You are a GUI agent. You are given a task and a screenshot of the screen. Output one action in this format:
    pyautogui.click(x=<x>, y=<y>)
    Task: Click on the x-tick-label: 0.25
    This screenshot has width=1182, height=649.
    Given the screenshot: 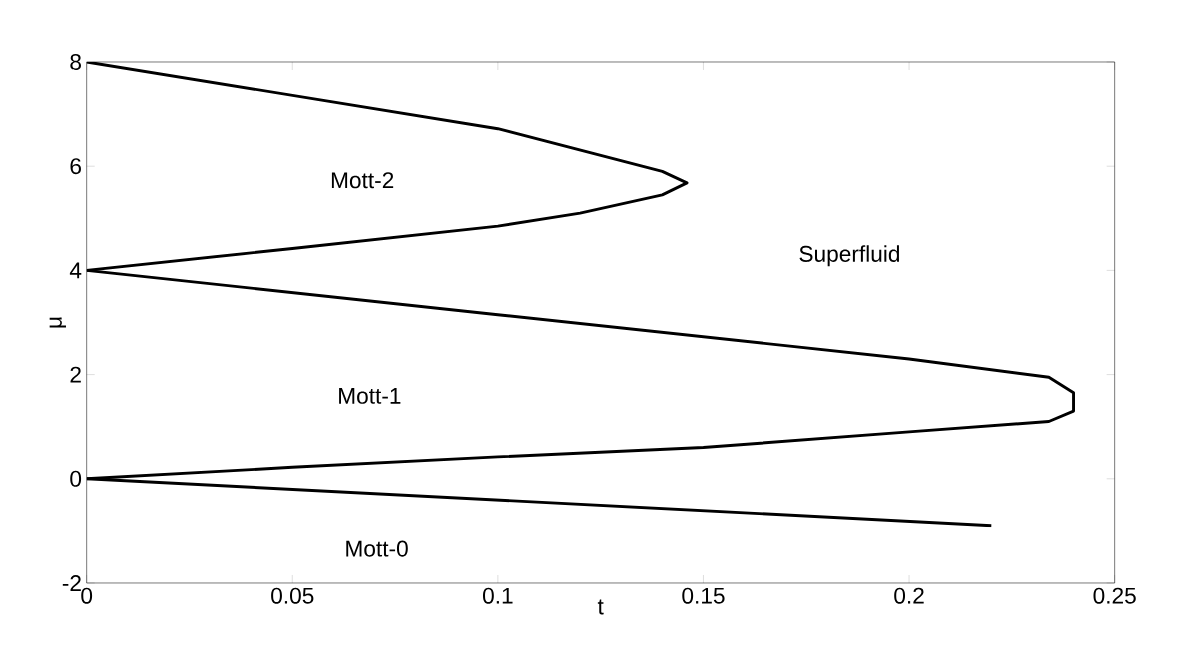 What is the action you would take?
    pyautogui.click(x=1114, y=595)
    